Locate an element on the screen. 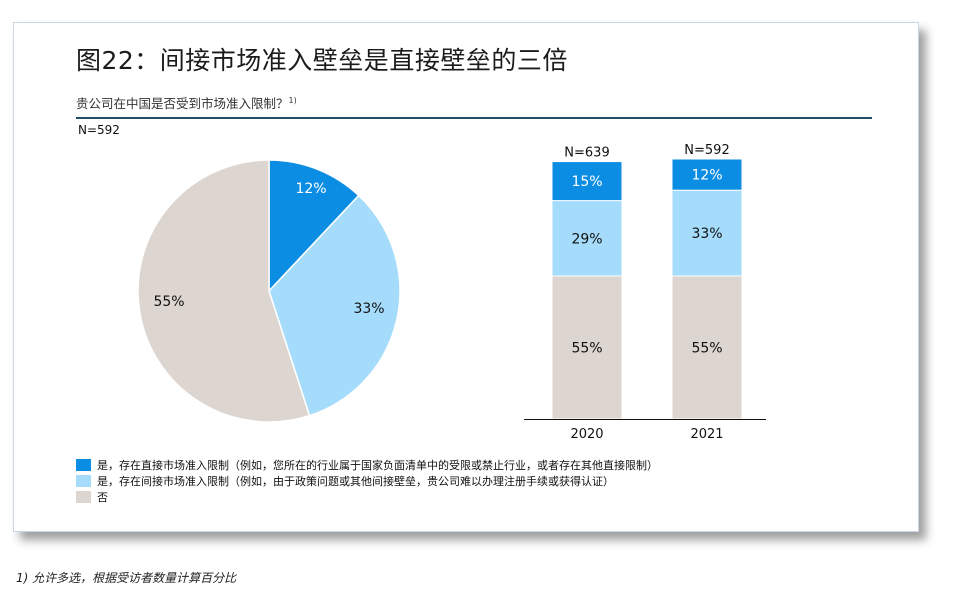  bar-2021-indirect is located at coordinates (707, 233).